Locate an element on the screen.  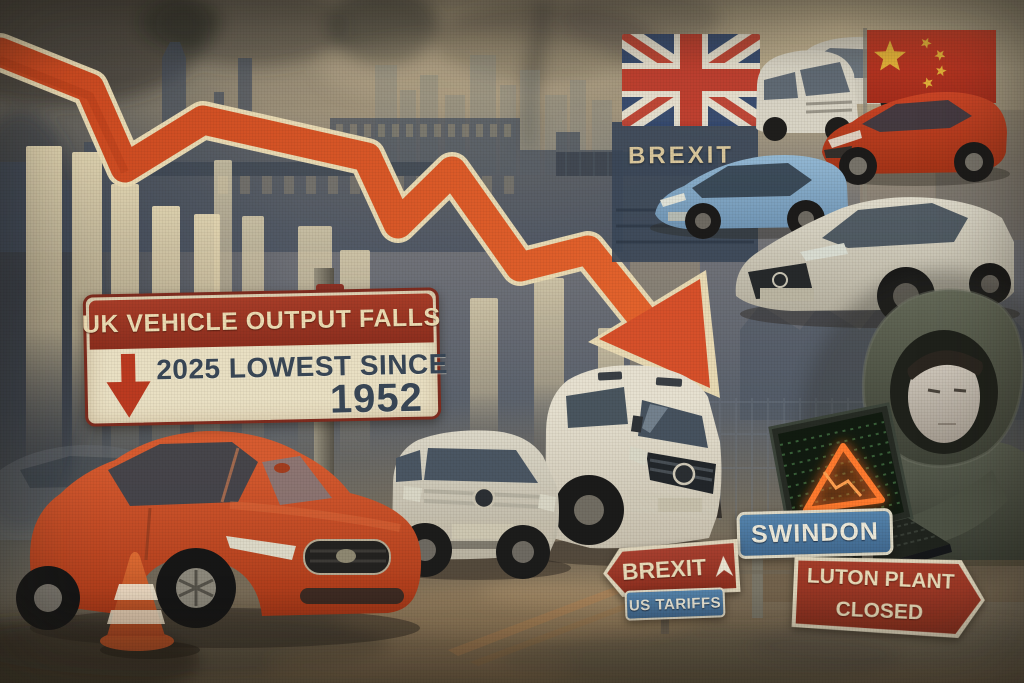
luton-sign-line2: CLOSED is located at coordinates (879, 611).